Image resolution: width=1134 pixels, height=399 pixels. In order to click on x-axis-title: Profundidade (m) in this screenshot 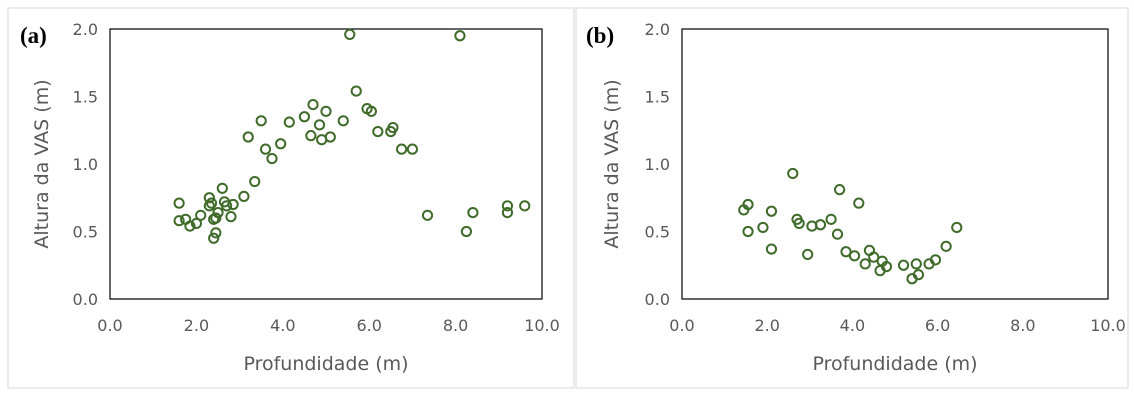, I will do `click(325, 364)`.